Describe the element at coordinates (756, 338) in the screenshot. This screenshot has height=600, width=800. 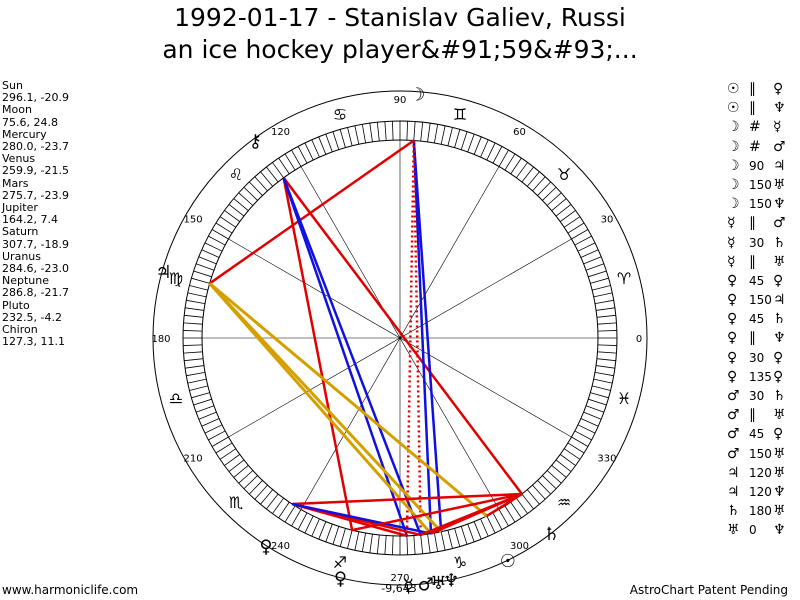
I see `aspect-row: ♀ ∥ ♆` at that location.